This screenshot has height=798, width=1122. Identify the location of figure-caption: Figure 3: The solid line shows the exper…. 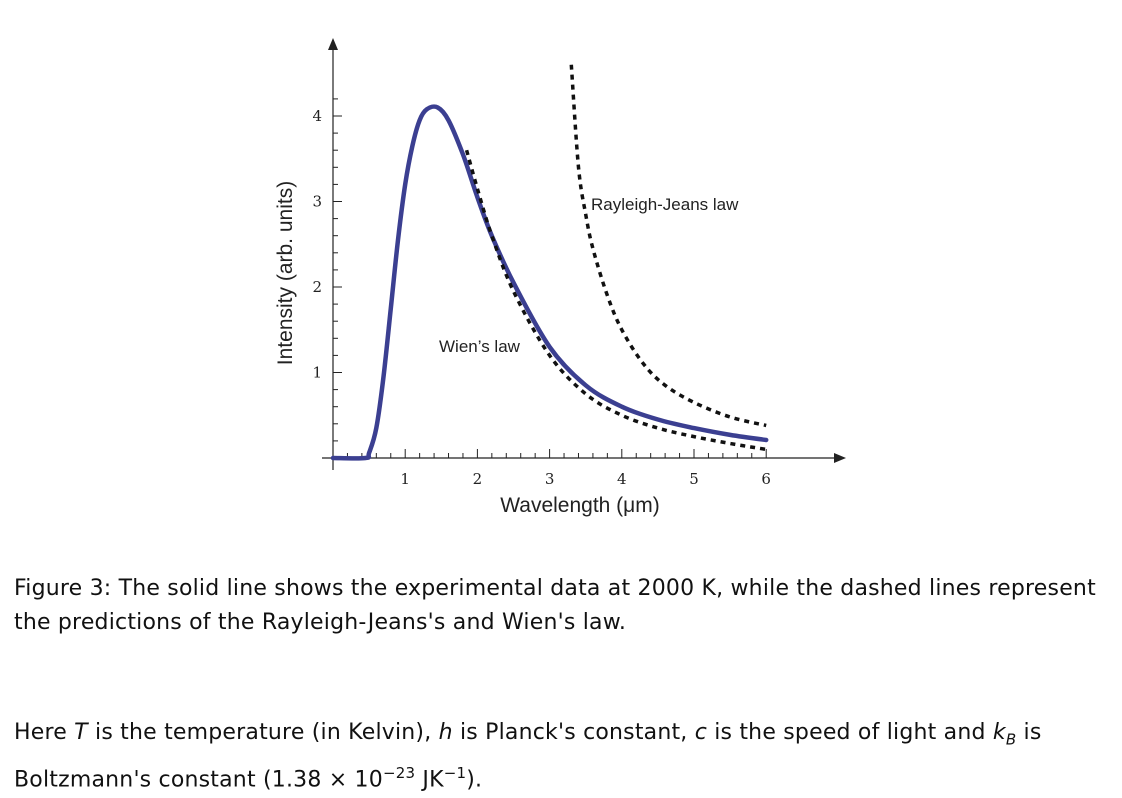
(559, 606).